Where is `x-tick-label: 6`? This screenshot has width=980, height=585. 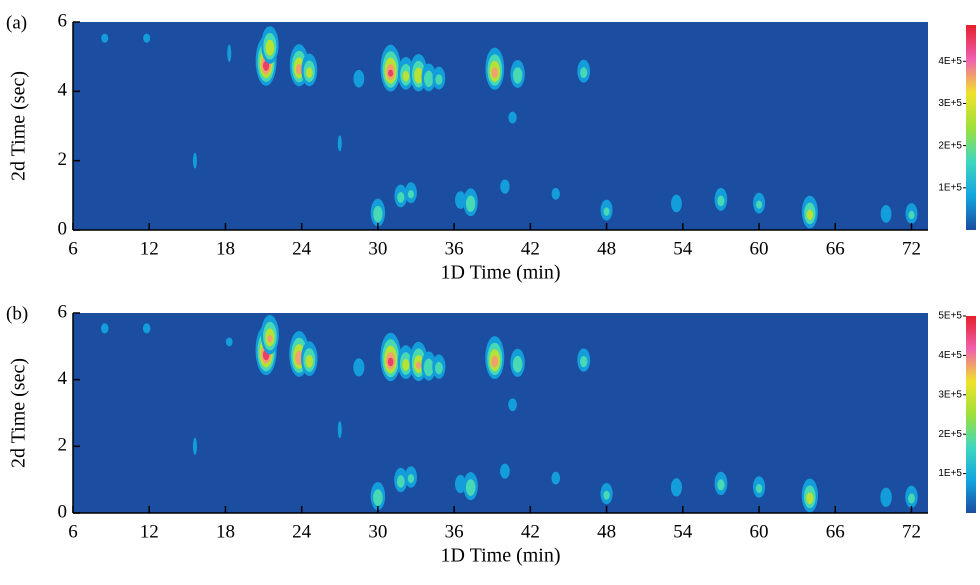 x-tick-label: 6 is located at coordinates (73, 531).